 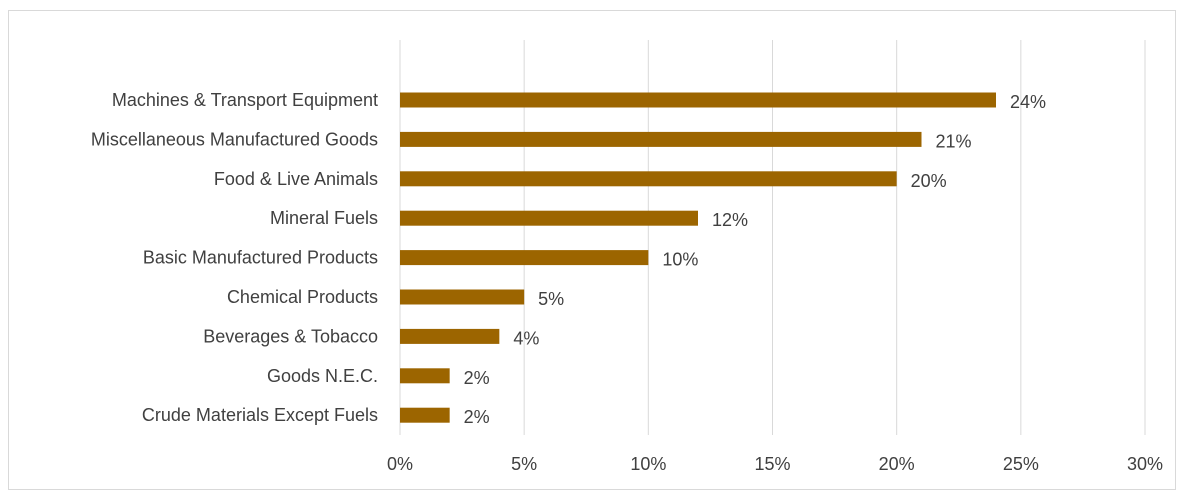 What do you see at coordinates (1021, 464) in the screenshot?
I see `x-tick-label: 25%` at bounding box center [1021, 464].